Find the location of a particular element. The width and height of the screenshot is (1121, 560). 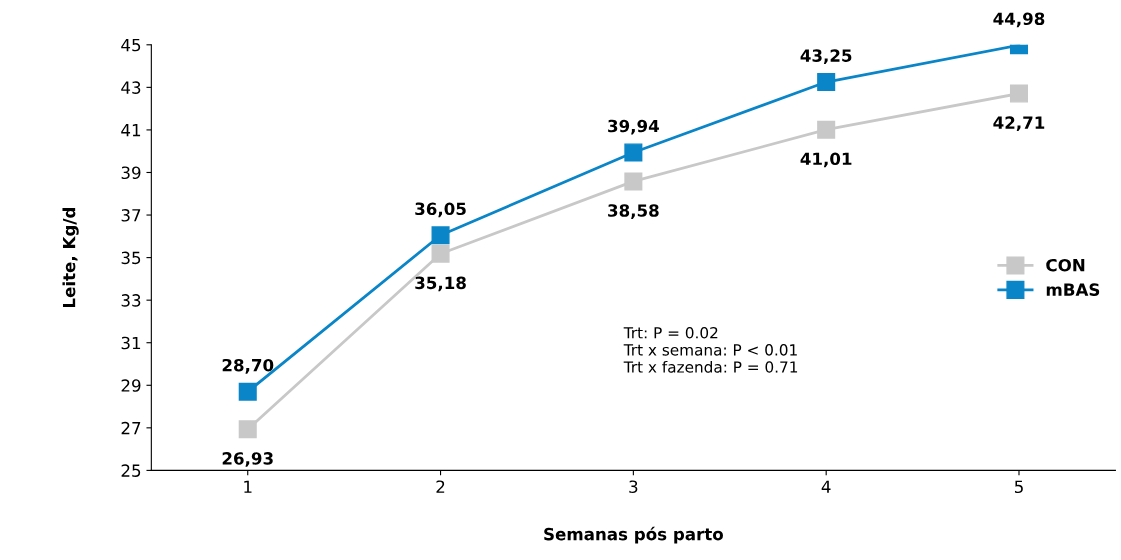

annotation: Trt: P = 0.02 Trt x semana: P < 0.01 Trt x fazenda: P = 0.71 is located at coordinates (710, 350).